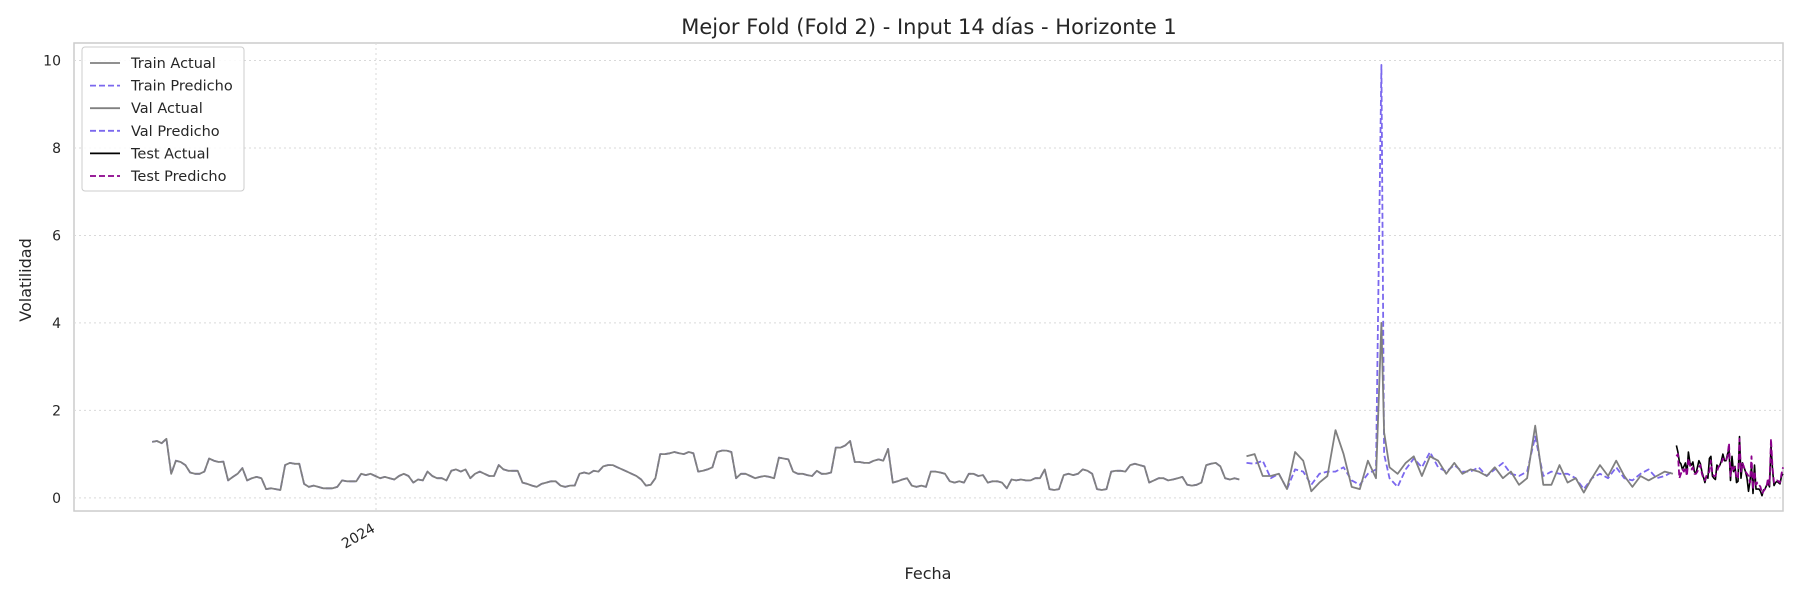  What do you see at coordinates (170, 154) in the screenshot?
I see `legend-label-test-actual: Test Actual` at bounding box center [170, 154].